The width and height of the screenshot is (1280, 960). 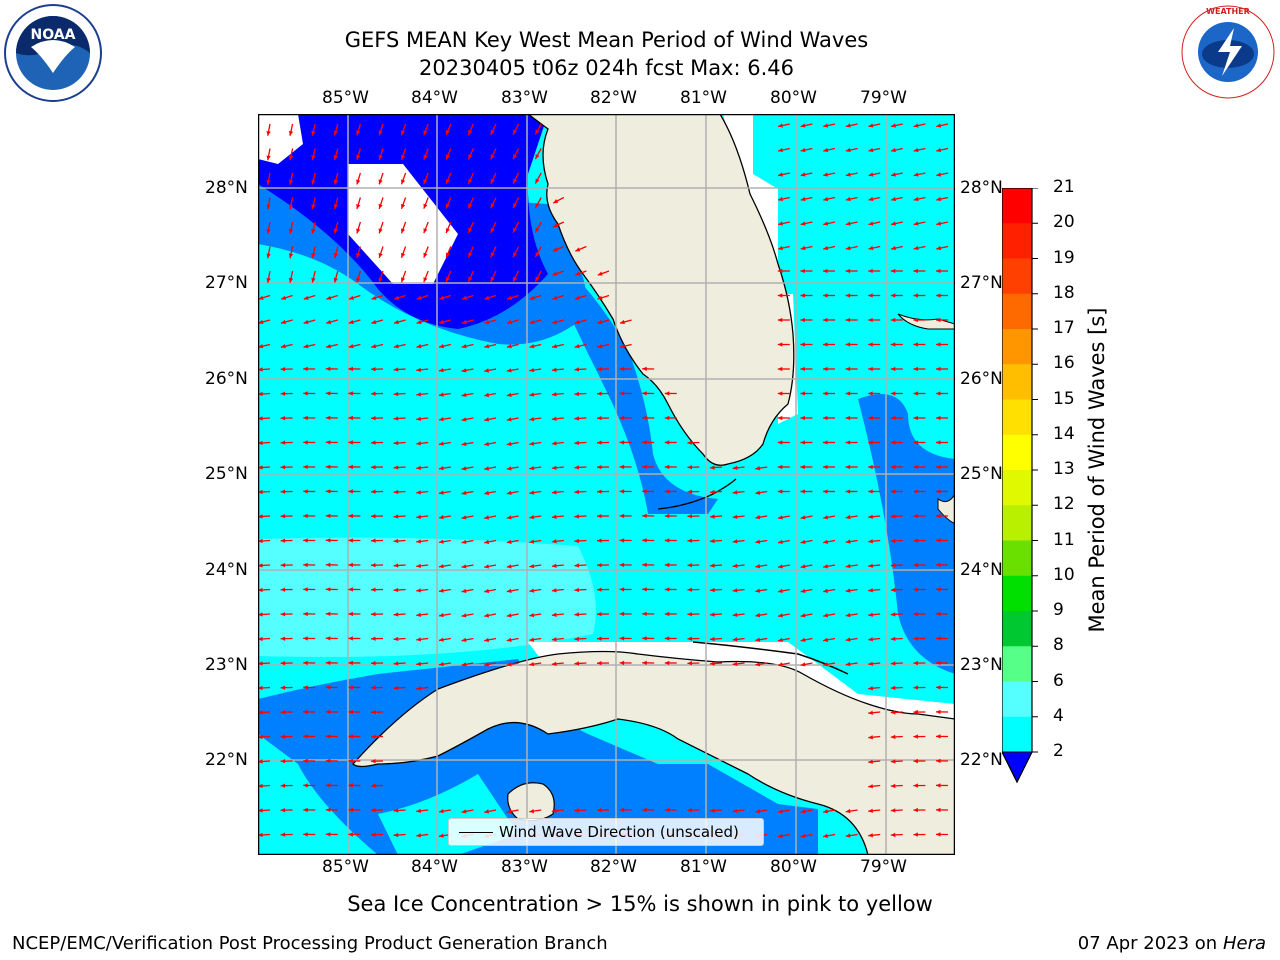 I want to click on florida-keys, so click(x=697, y=494).